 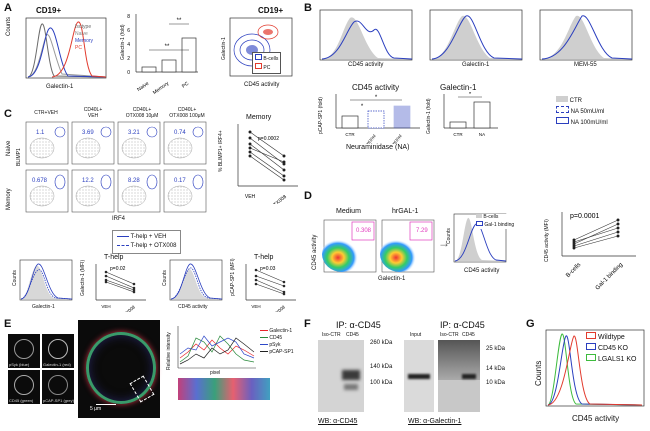 I want to click on marker-260: 260 kDa, so click(x=381, y=343).